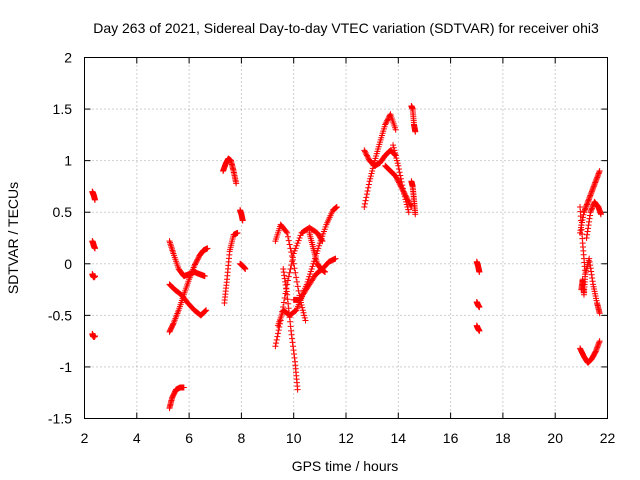  Describe the element at coordinates (231, 267) in the screenshot. I see `series-arc-7.3-low` at that location.